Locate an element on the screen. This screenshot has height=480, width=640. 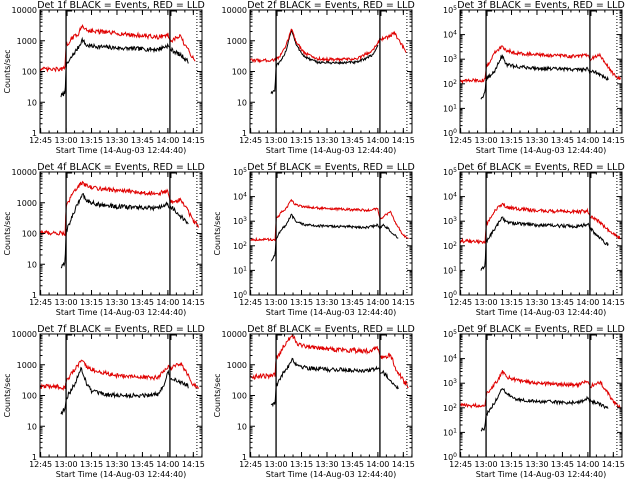
y-tick-label: 10² is located at coordinates (450, 408).